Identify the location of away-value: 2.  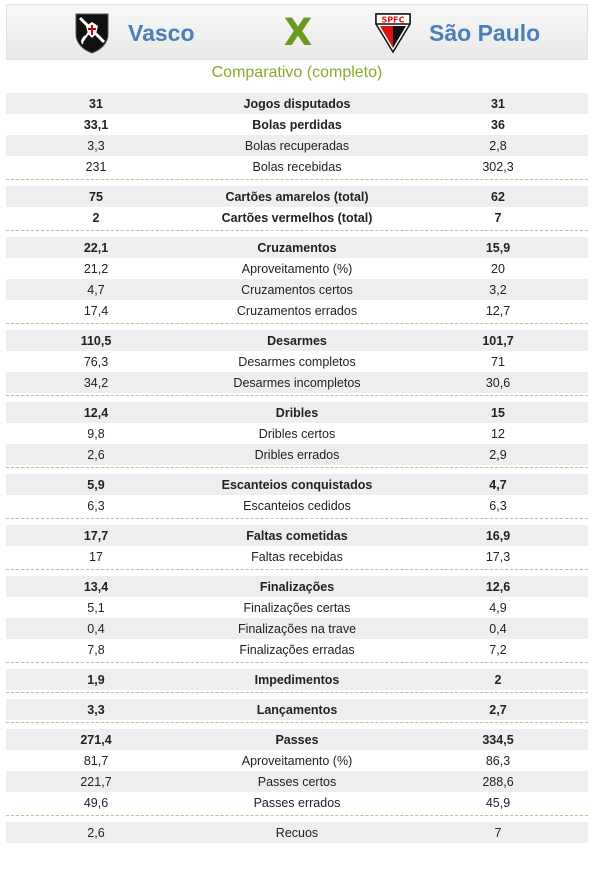
(498, 679).